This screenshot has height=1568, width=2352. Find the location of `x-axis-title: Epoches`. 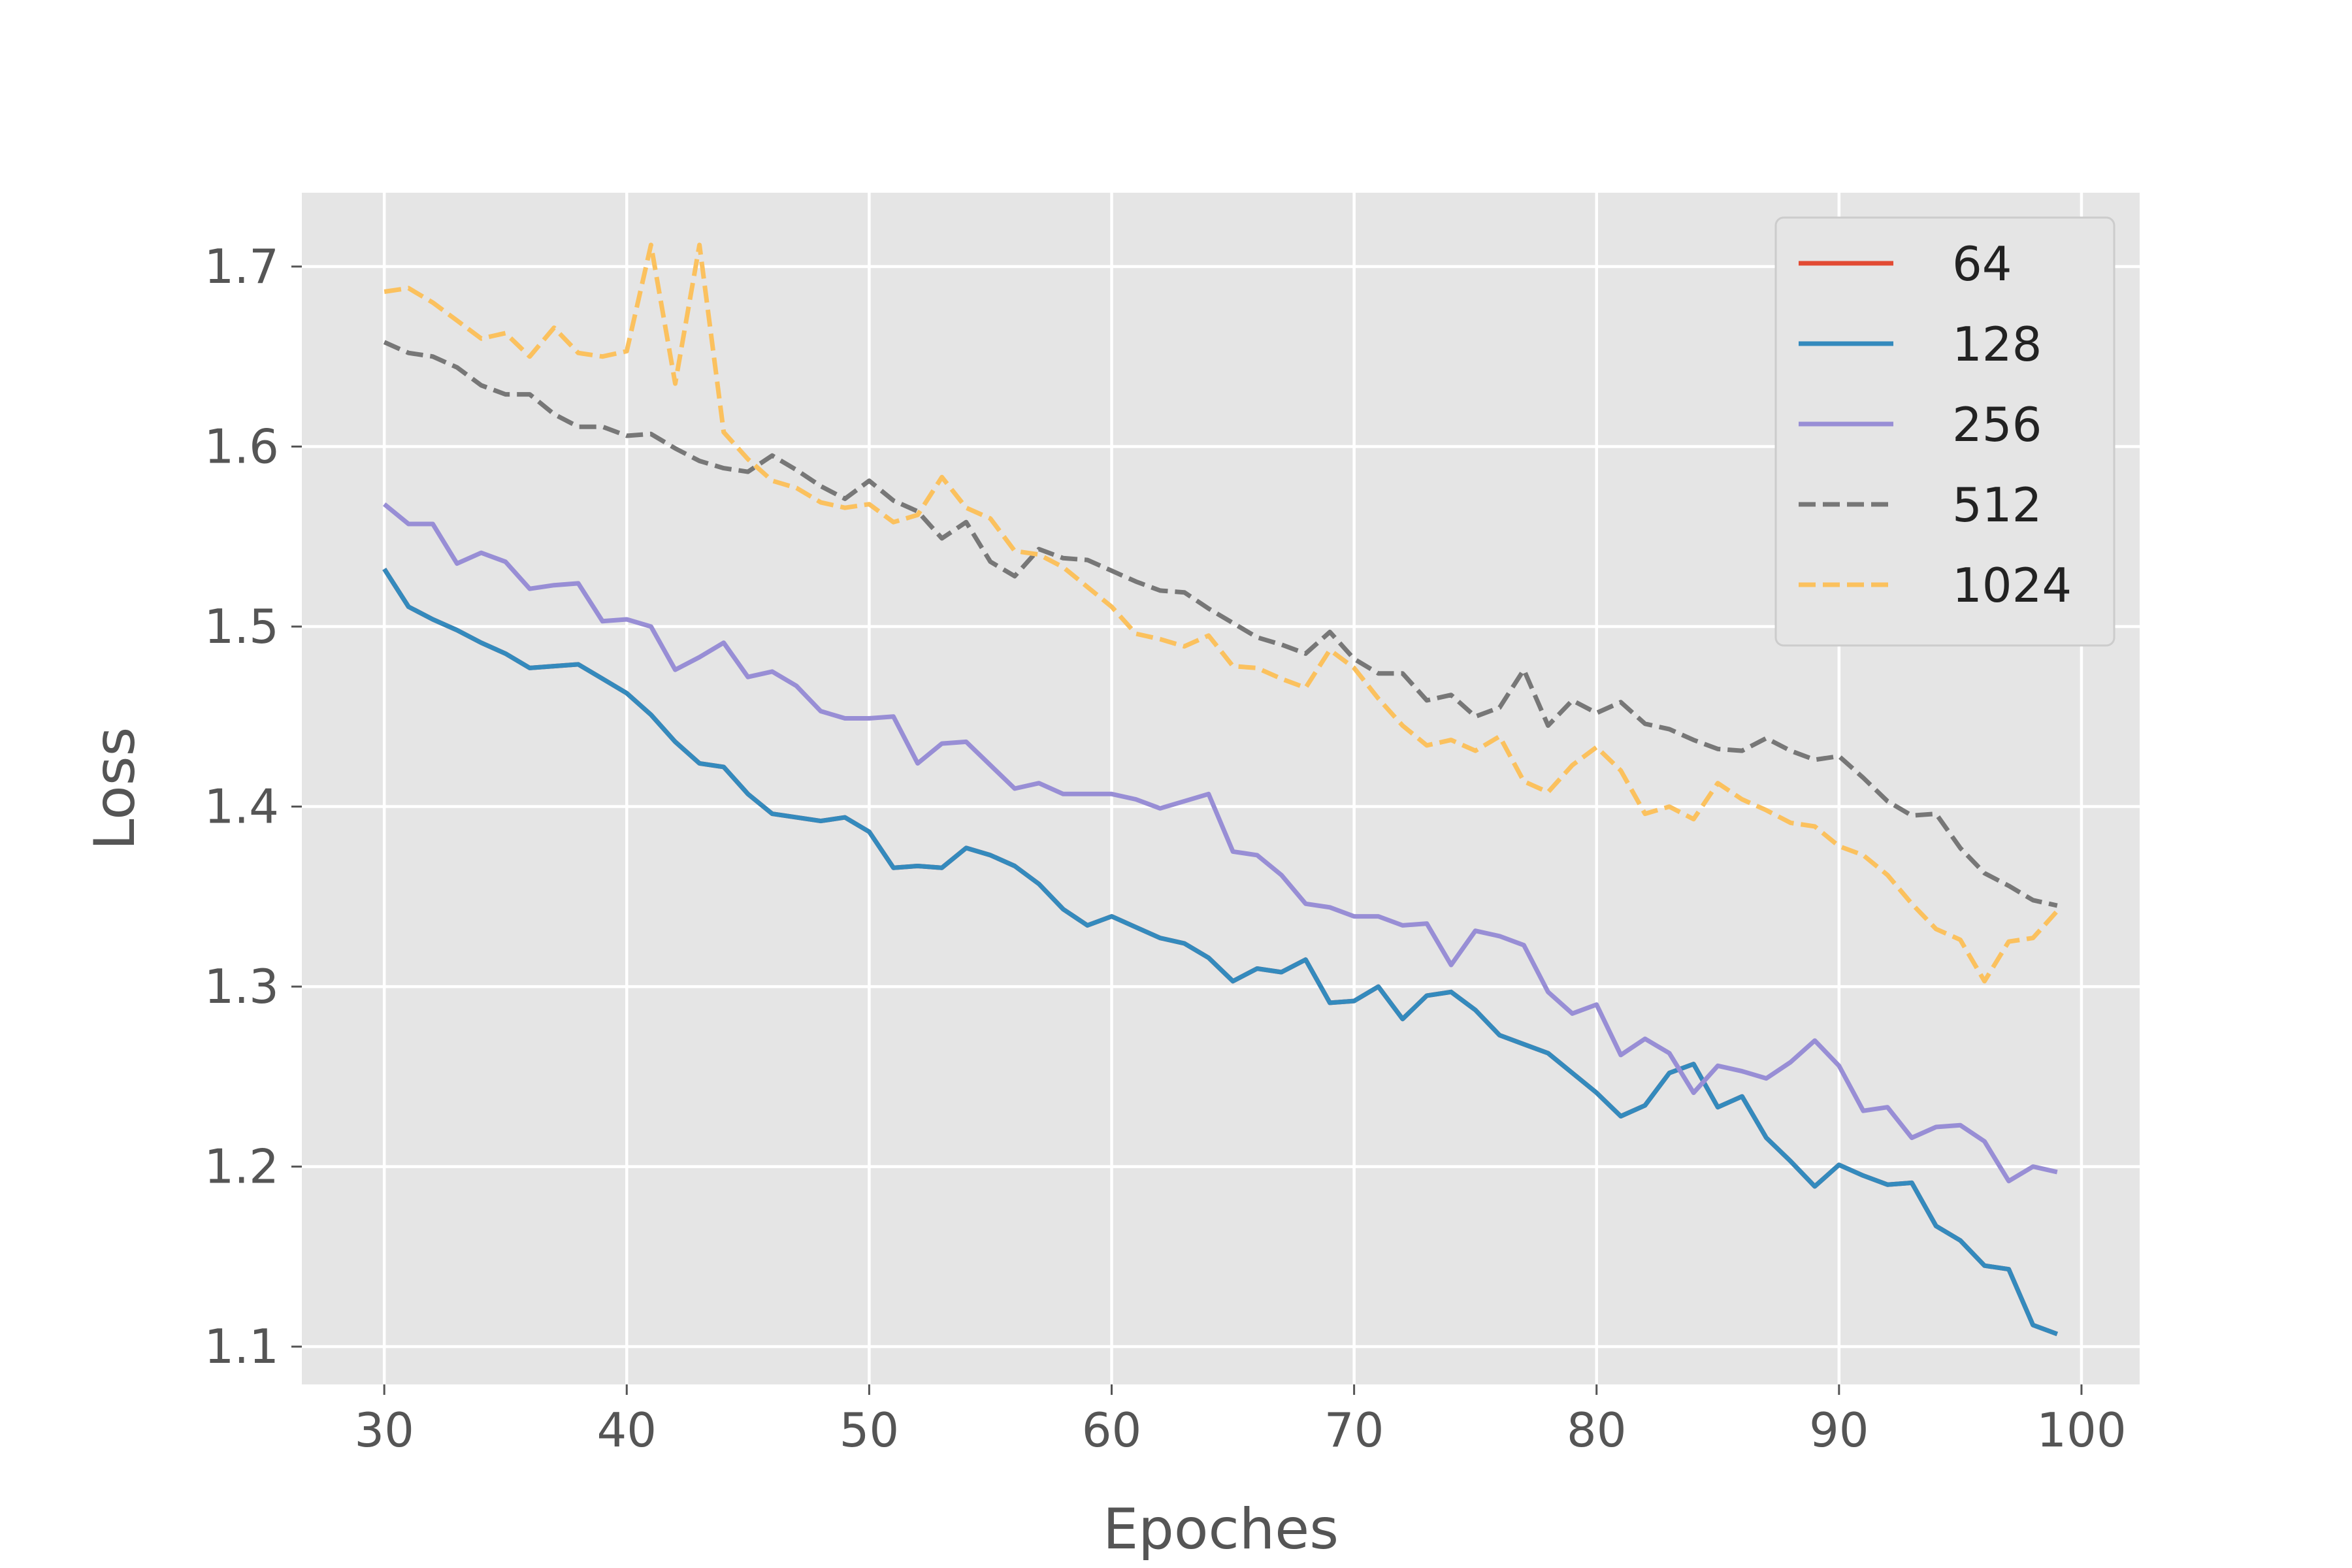

x-axis-title: Epoches is located at coordinates (1221, 1529).